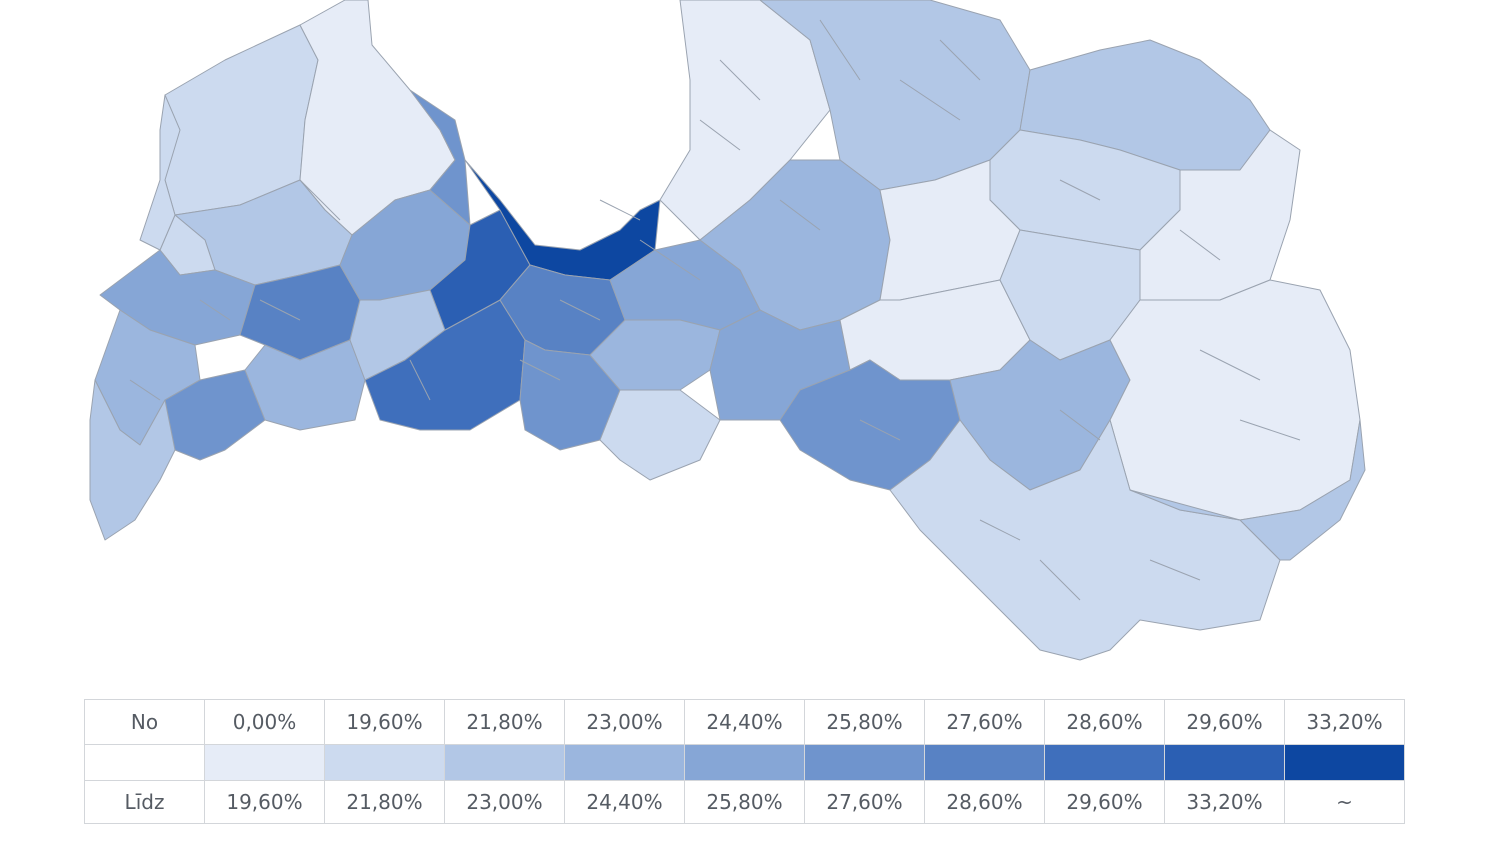 The width and height of the screenshot is (1500, 860). I want to click on legend-from-value: 19,60%, so click(384, 722).